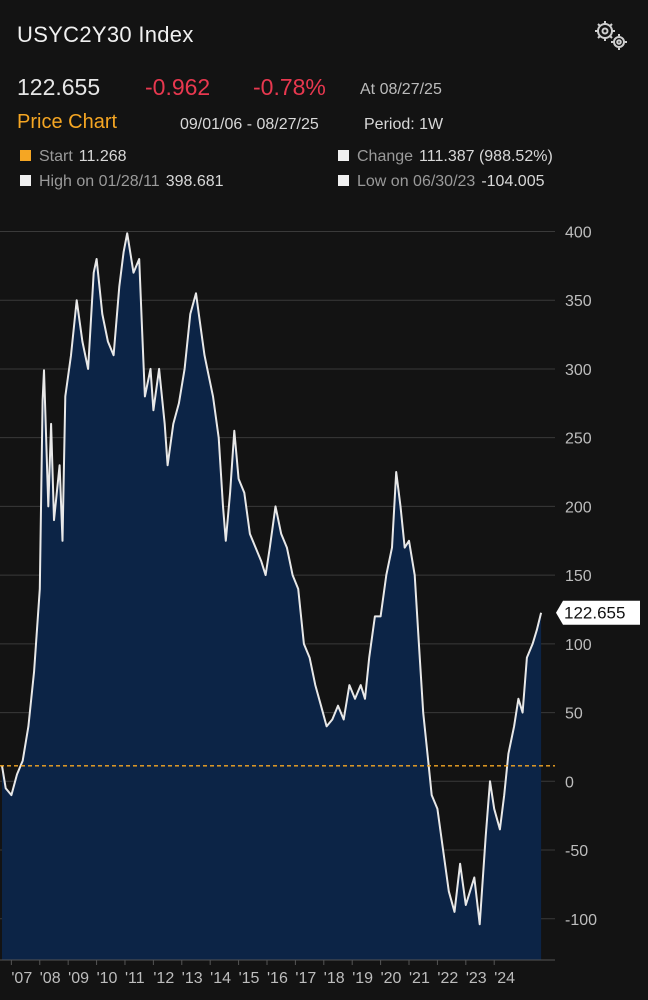  What do you see at coordinates (135, 978) in the screenshot?
I see `x-tick-label: '11` at bounding box center [135, 978].